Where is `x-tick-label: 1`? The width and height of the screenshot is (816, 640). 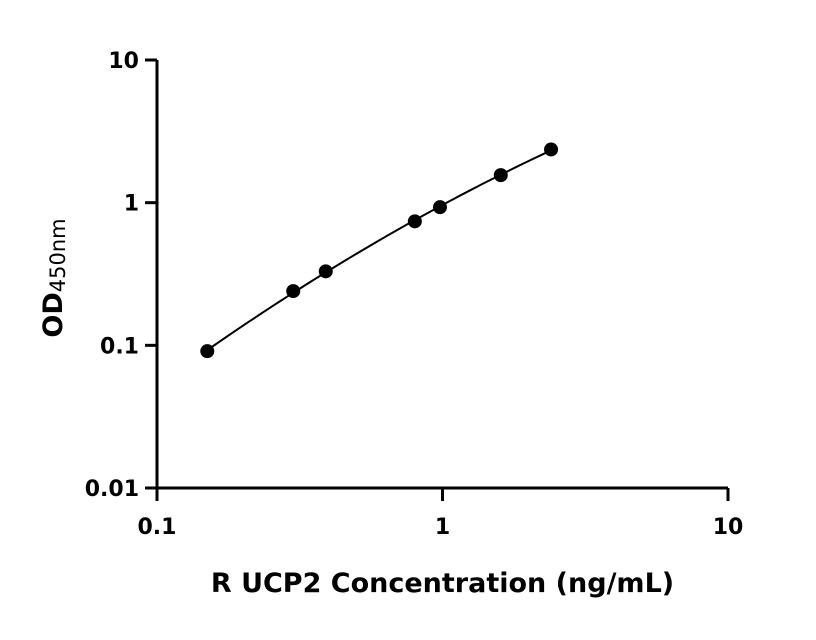
x-tick-label: 1 is located at coordinates (442, 527).